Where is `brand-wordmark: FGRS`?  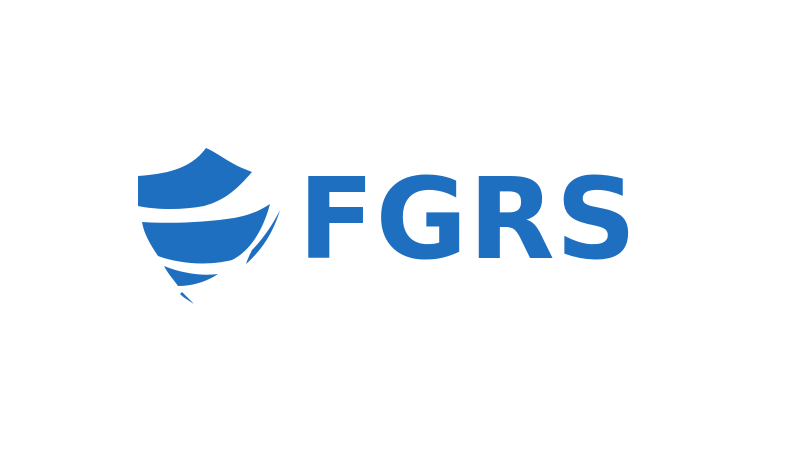
brand-wordmark: FGRS is located at coordinates (468, 220).